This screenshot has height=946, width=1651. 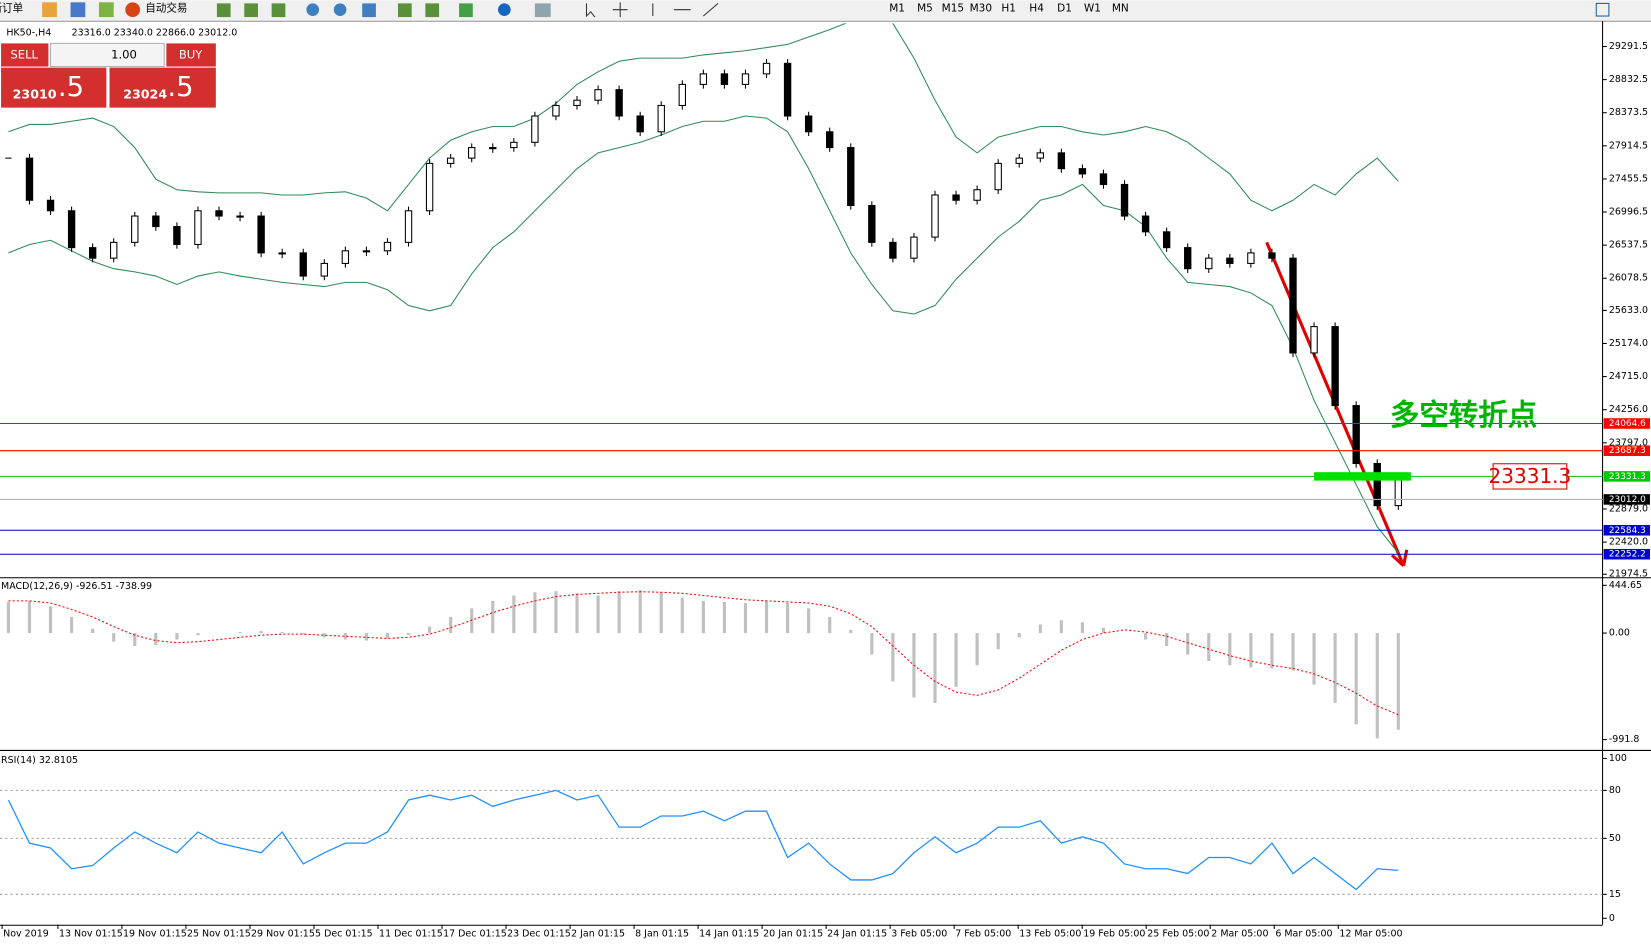 I want to click on buy-button, so click(x=191, y=55).